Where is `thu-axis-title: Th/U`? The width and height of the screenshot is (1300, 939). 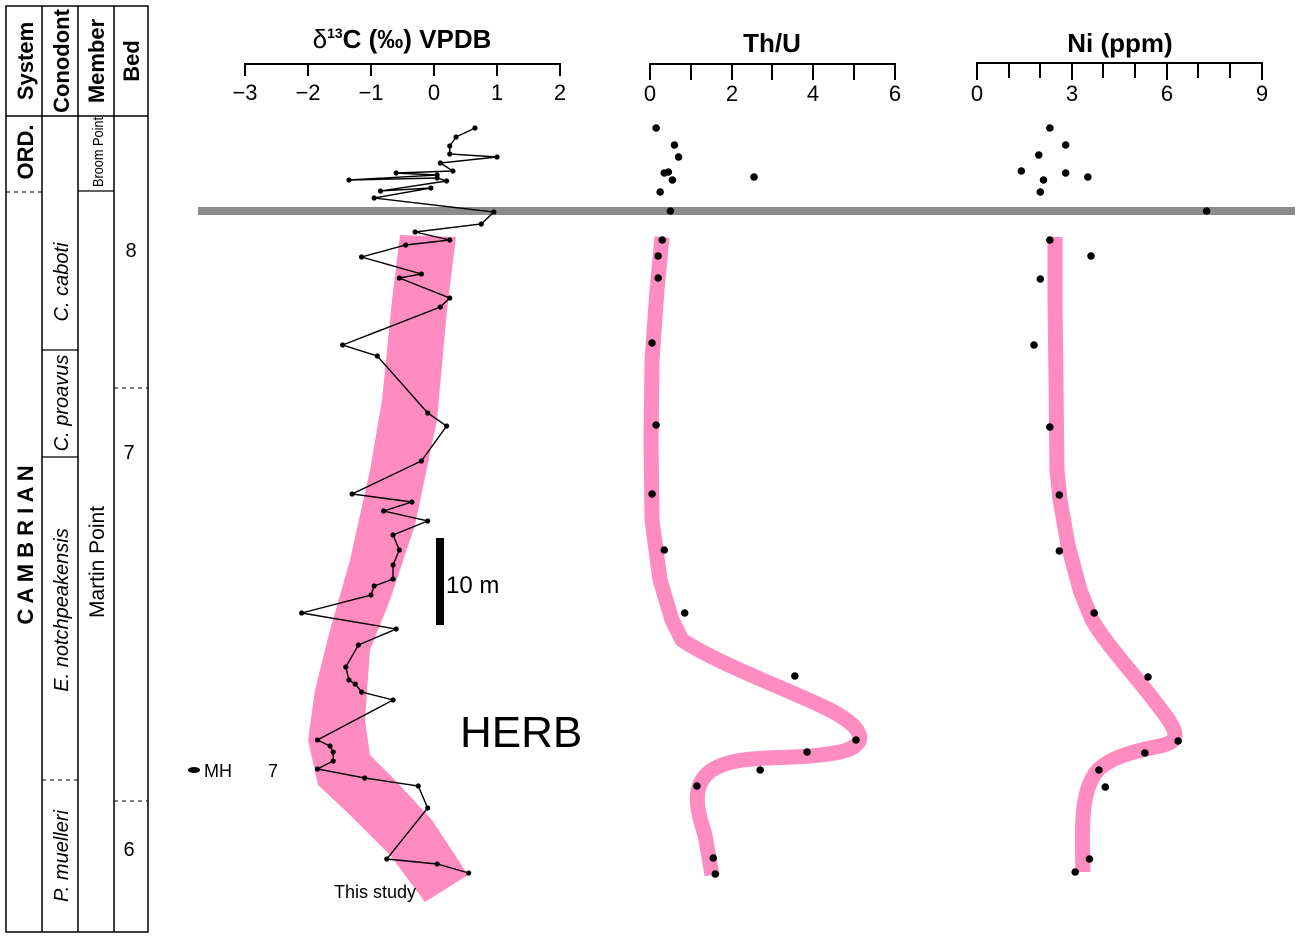 thu-axis-title: Th/U is located at coordinates (772, 43).